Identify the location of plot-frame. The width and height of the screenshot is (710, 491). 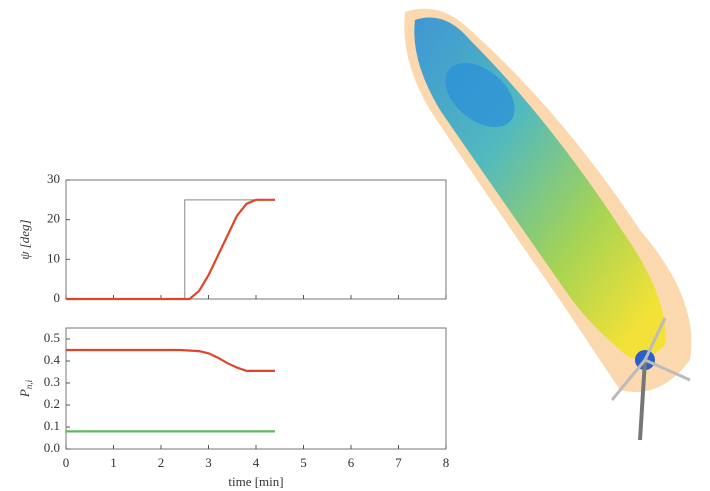
(256, 239).